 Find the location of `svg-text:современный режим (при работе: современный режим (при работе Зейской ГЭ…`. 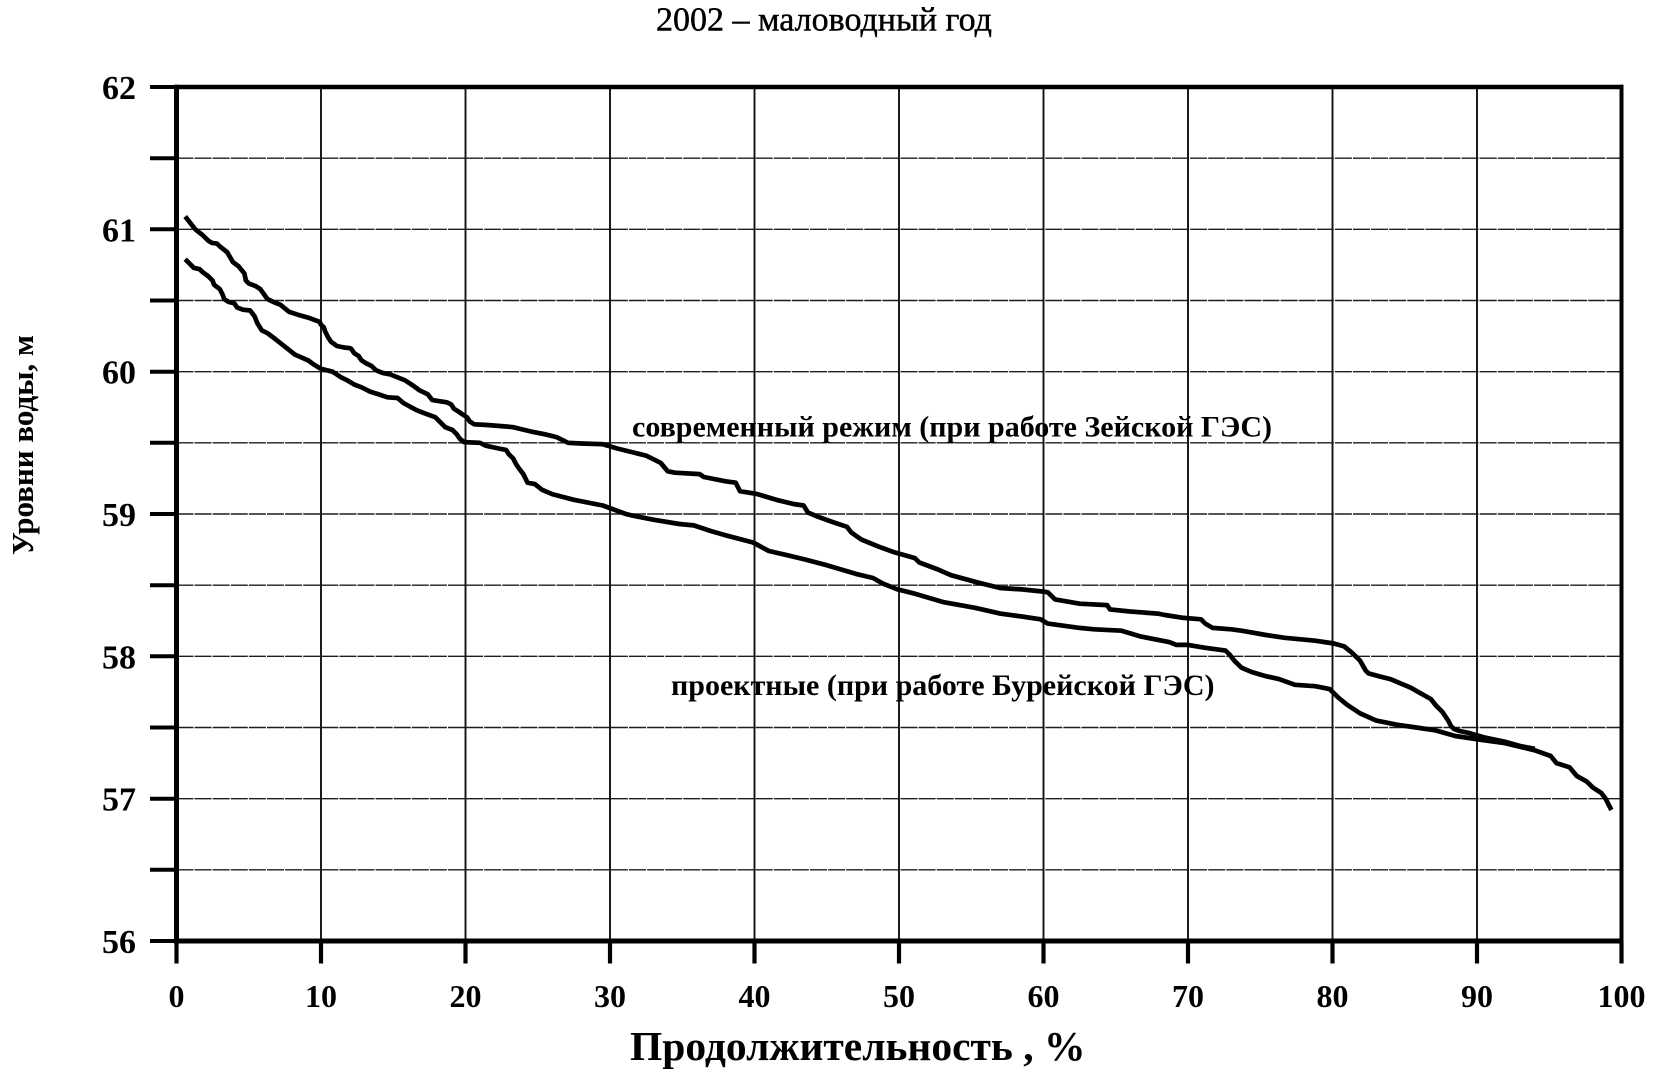

svg-text:современный режим (при работе: современный режим (при работе Зейской ГЭ… is located at coordinates (952, 427).